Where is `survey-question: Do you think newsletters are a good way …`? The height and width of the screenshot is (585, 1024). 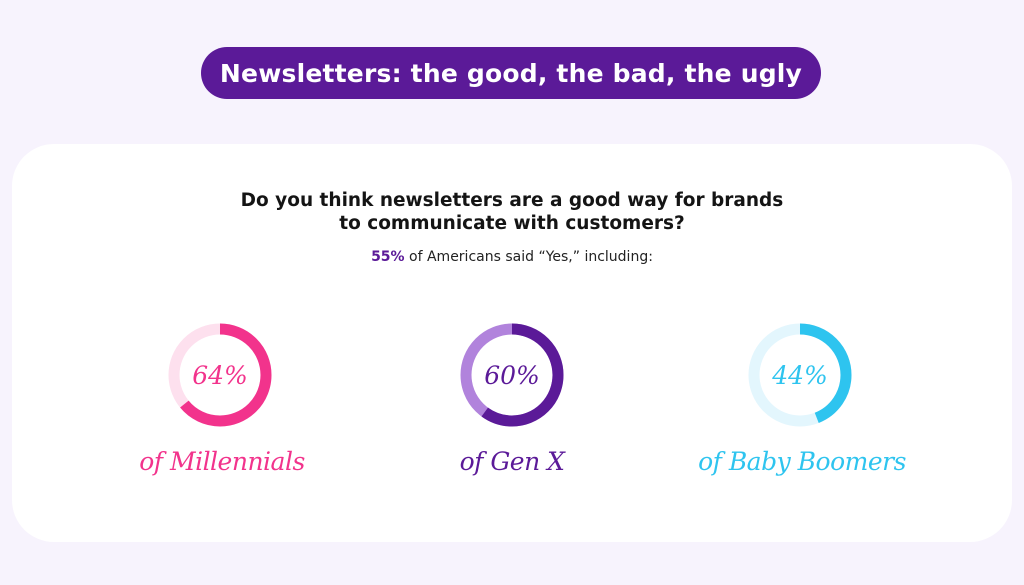
survey-question: Do you think newsletters are a good way … is located at coordinates (512, 212).